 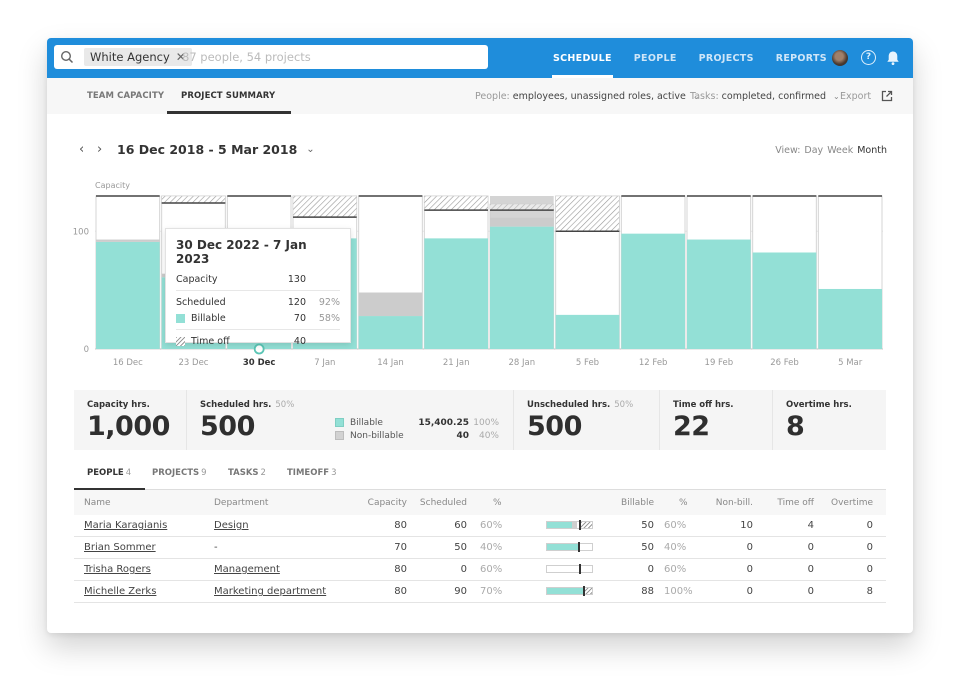 I want to click on tab-tasks: TASKS 2, so click(x=247, y=473).